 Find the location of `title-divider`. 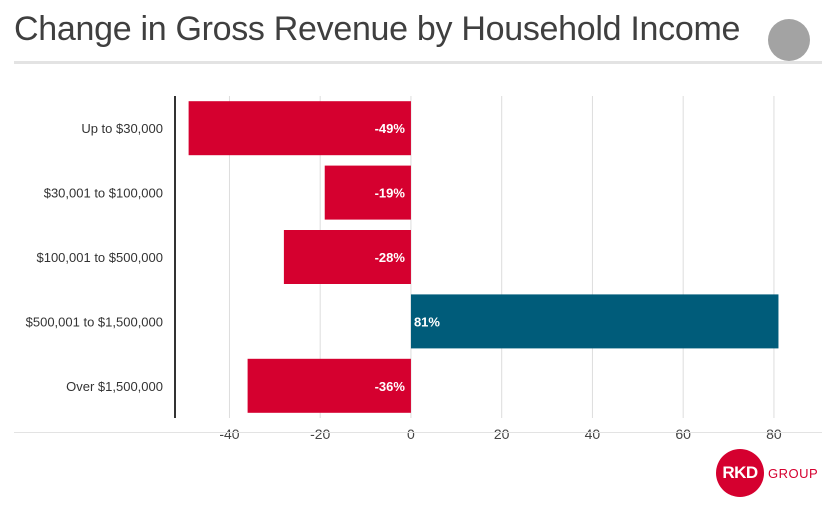

title-divider is located at coordinates (418, 62).